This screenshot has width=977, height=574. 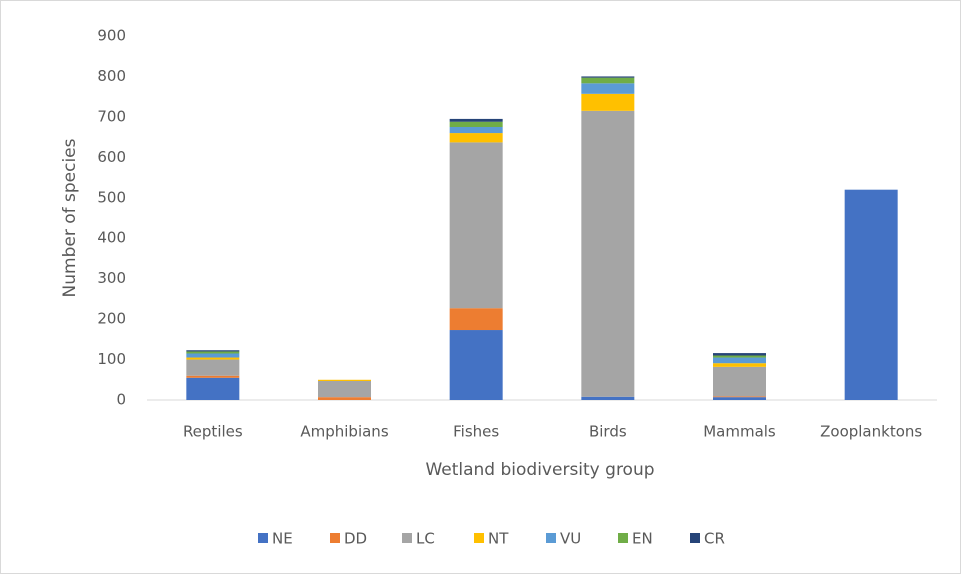 I want to click on y-tick-label: 0, so click(x=121, y=400).